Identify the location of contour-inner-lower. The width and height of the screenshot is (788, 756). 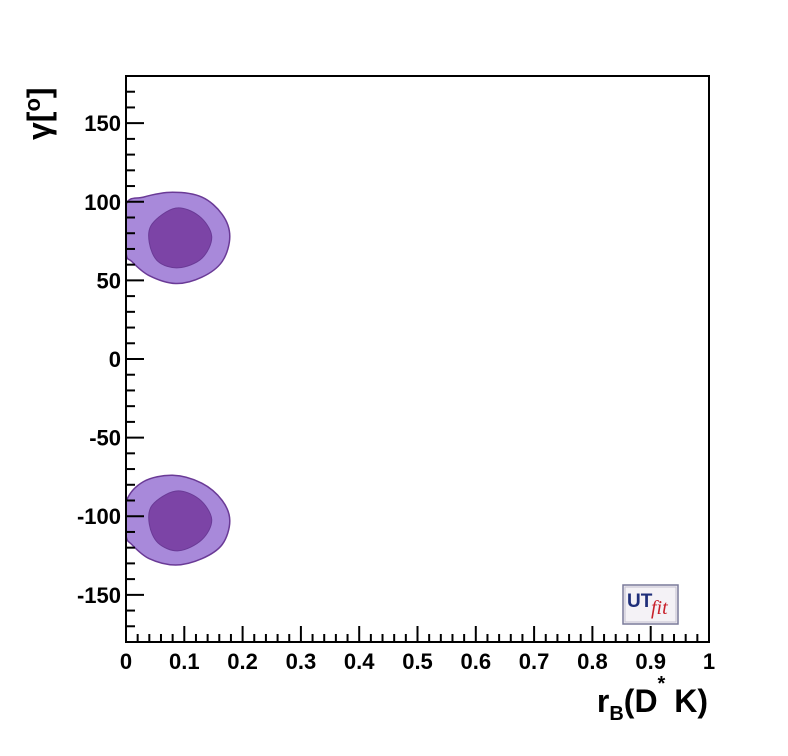
(180, 521).